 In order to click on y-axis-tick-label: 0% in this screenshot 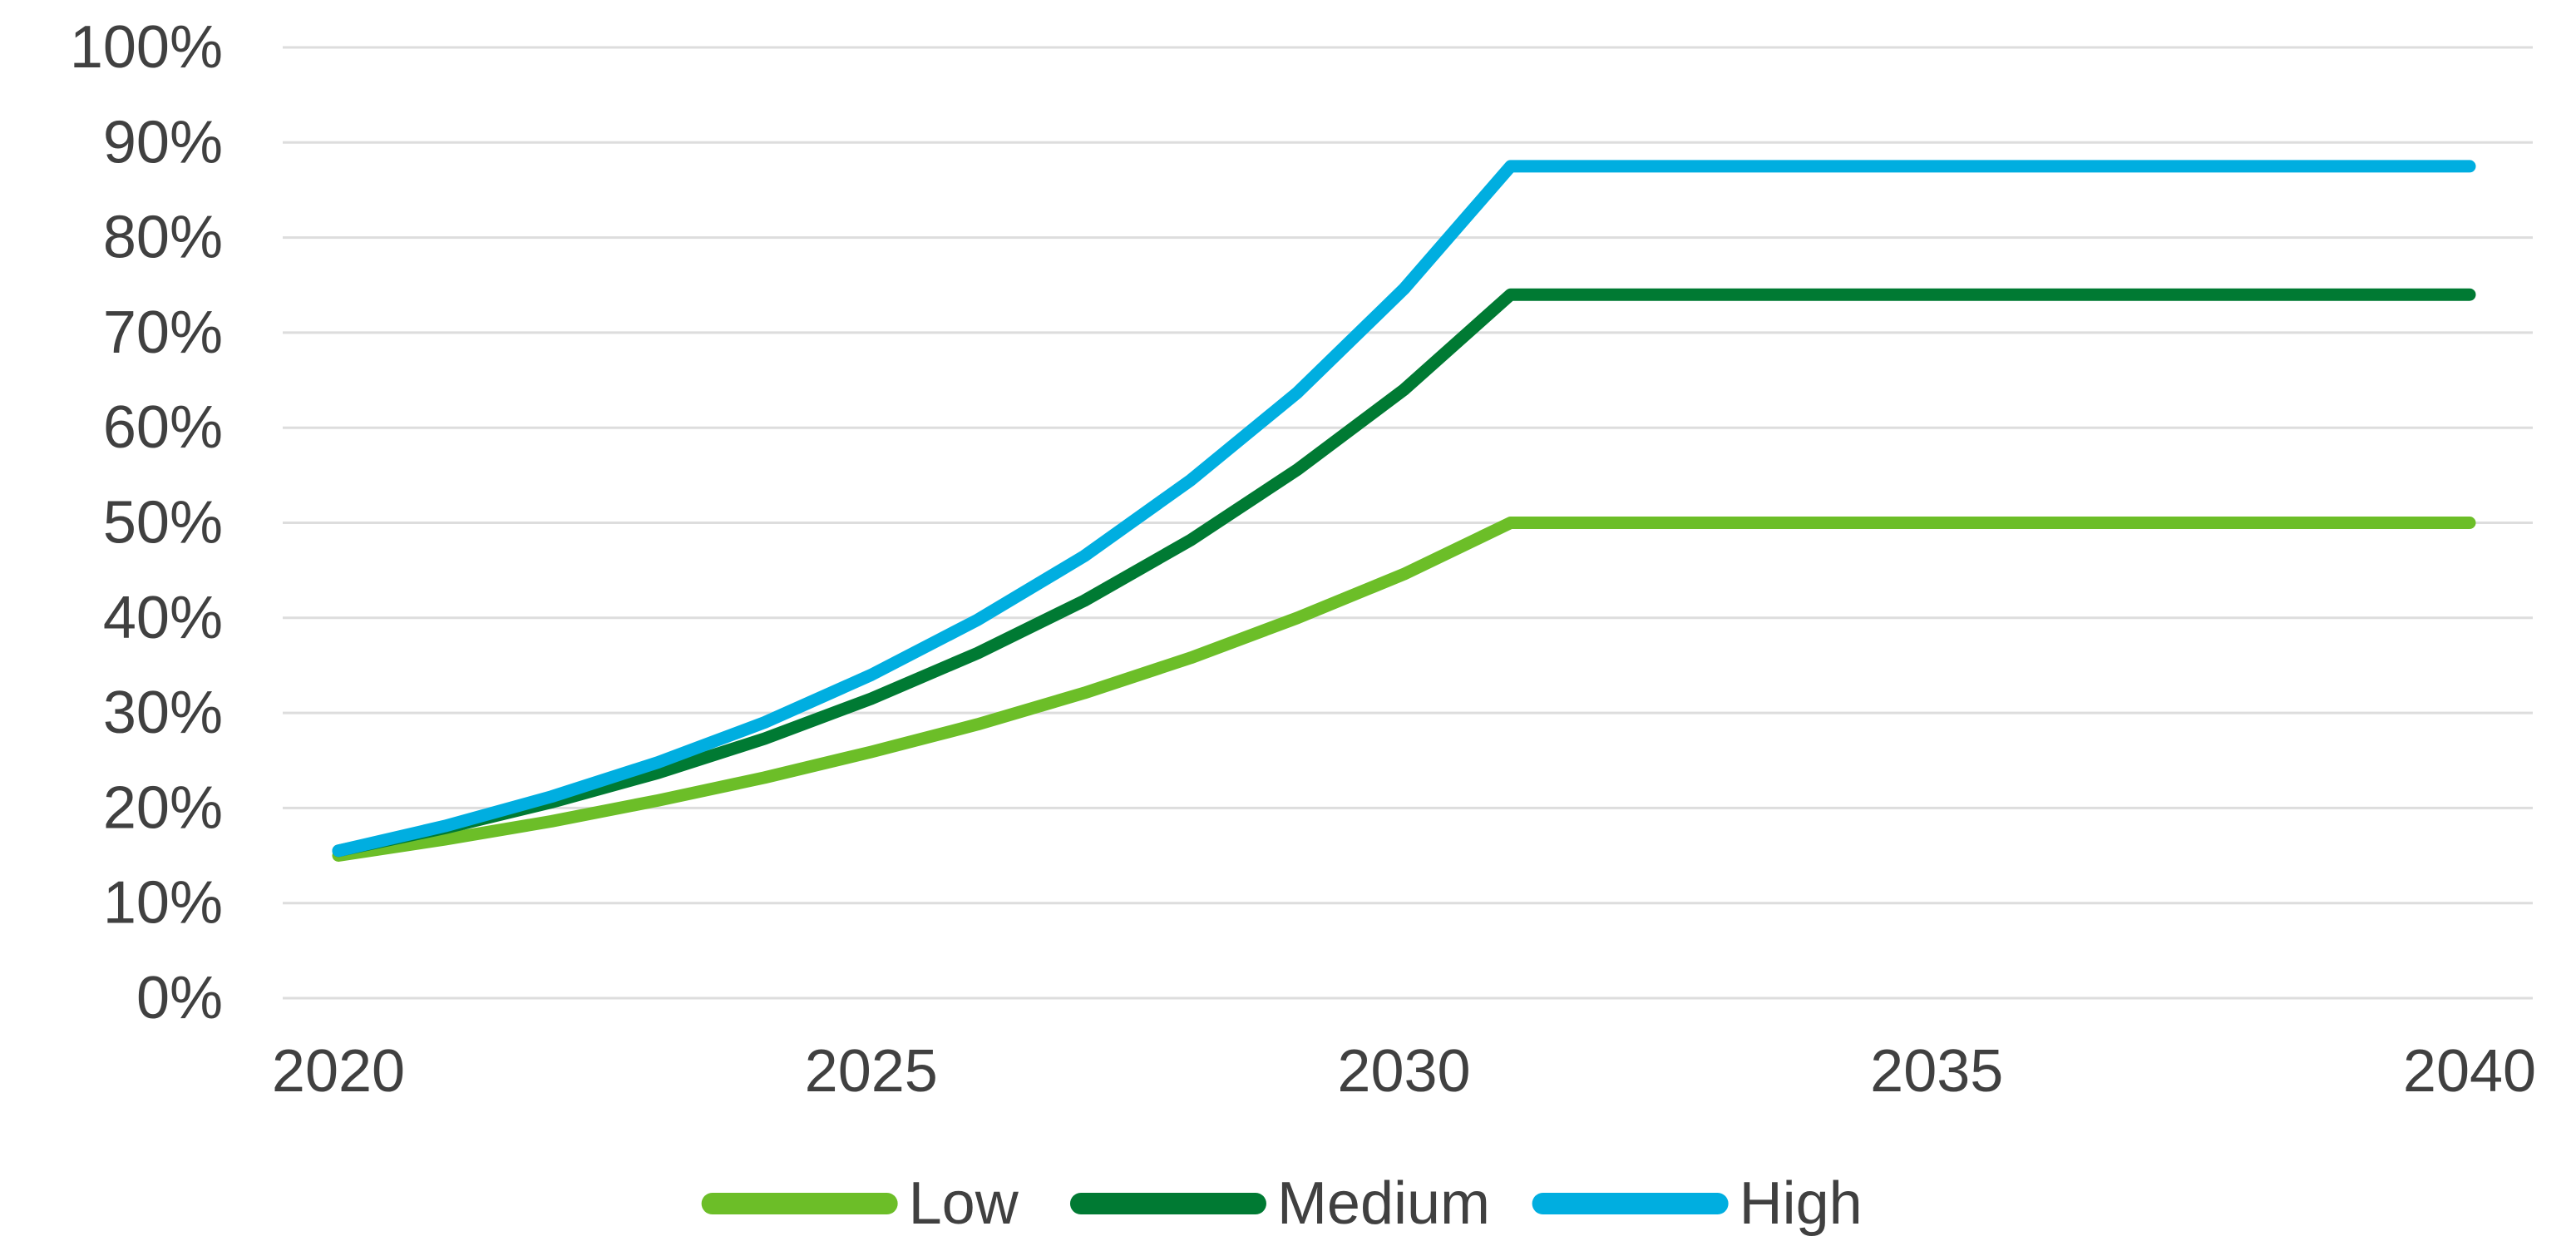, I will do `click(179, 998)`.